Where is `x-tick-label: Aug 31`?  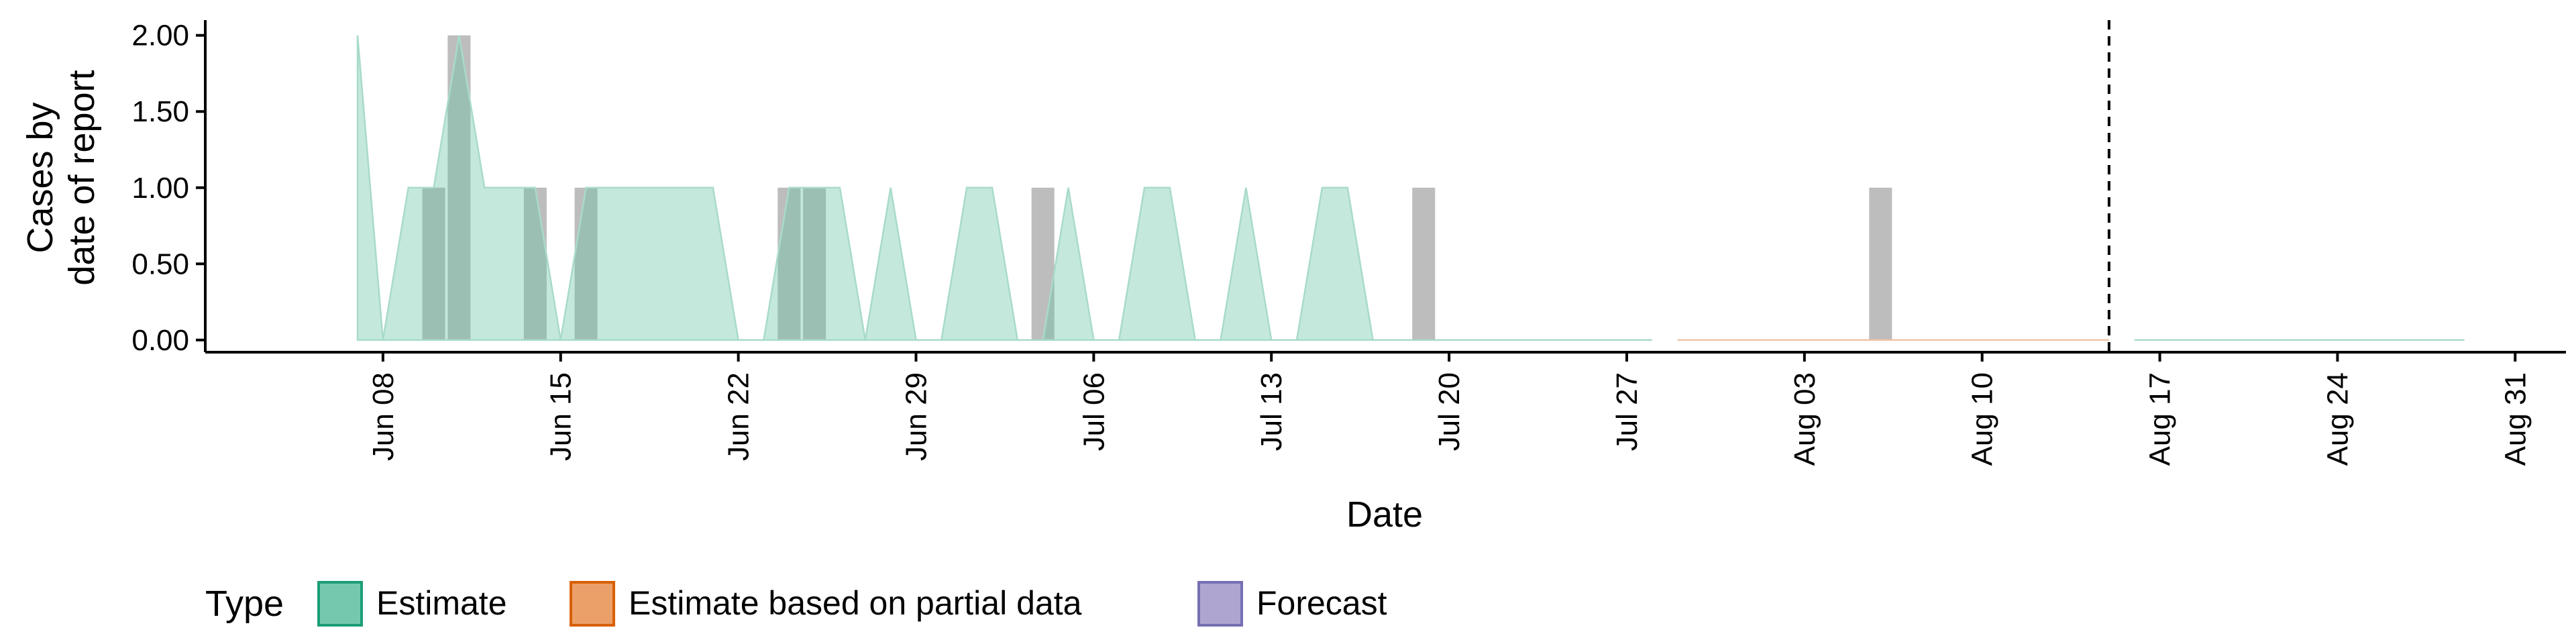
x-tick-label: Aug 31 is located at coordinates (2515, 419).